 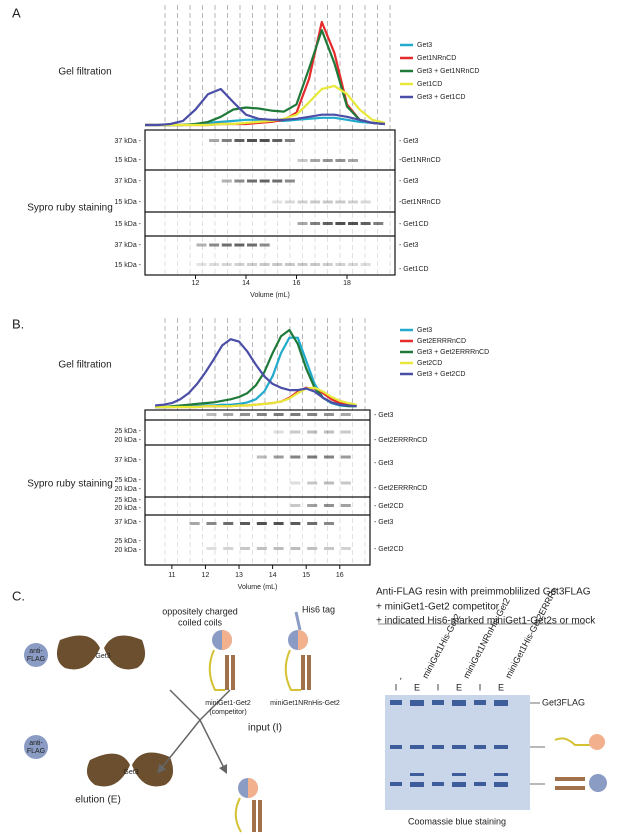 I want to click on anti-flag-bead, so click(x=36, y=655).